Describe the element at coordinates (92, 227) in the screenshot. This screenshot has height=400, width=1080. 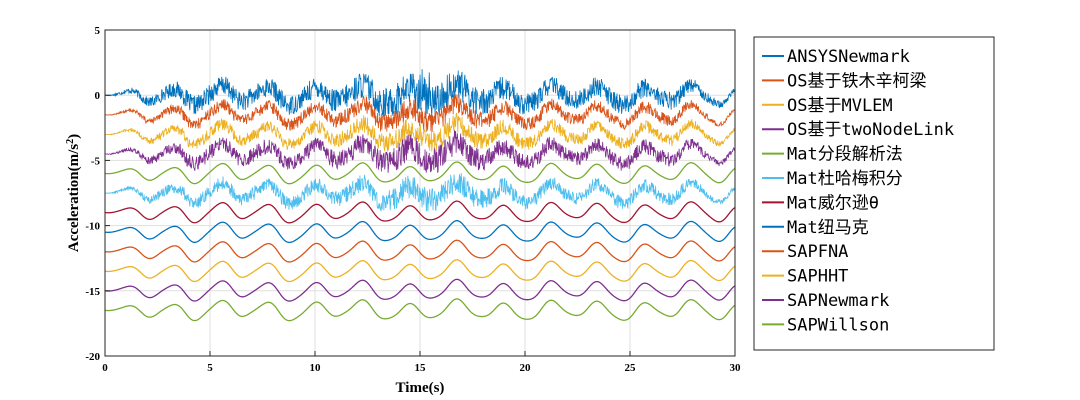
I see `y-tick-label: -10` at that location.